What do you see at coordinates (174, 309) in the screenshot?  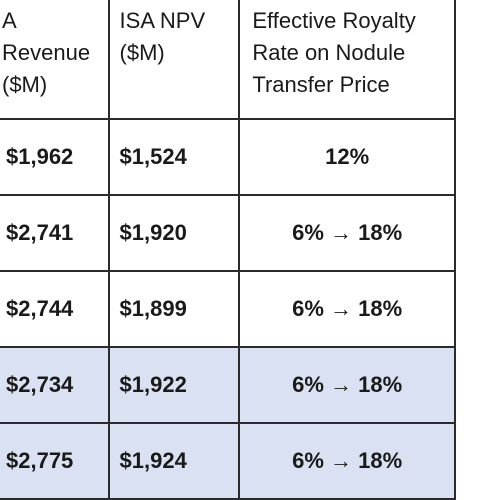 I see `npv-cell: $1,899` at bounding box center [174, 309].